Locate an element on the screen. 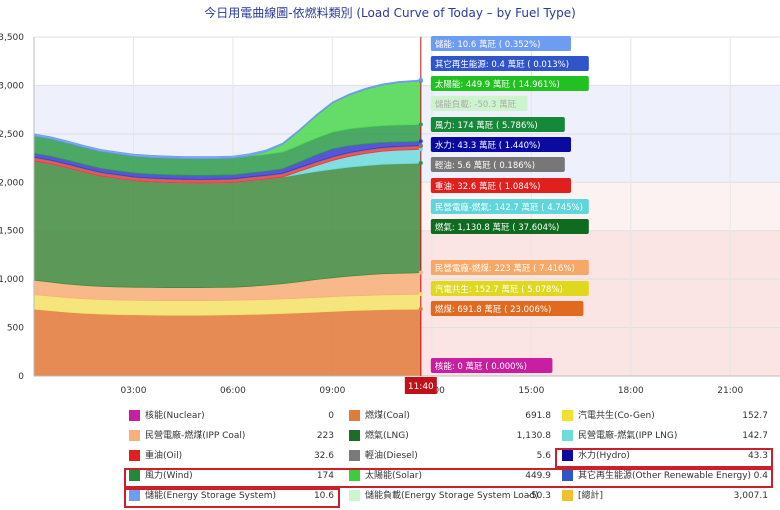 The width and height of the screenshot is (780, 510). legend-item: 燃氣(LNG) 1,130.8 is located at coordinates (450, 436).